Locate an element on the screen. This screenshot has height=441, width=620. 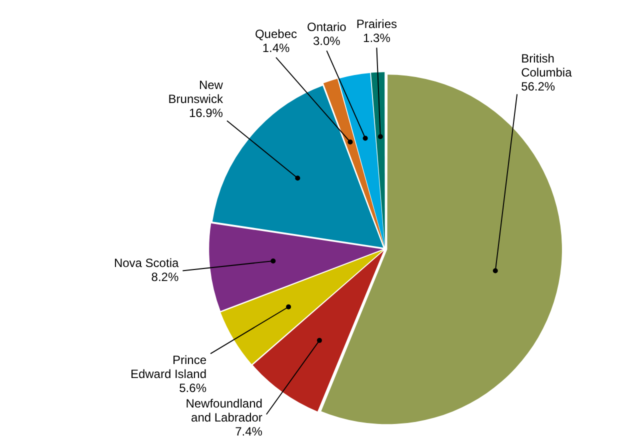
data-label: 5.6% is located at coordinates (193, 388).